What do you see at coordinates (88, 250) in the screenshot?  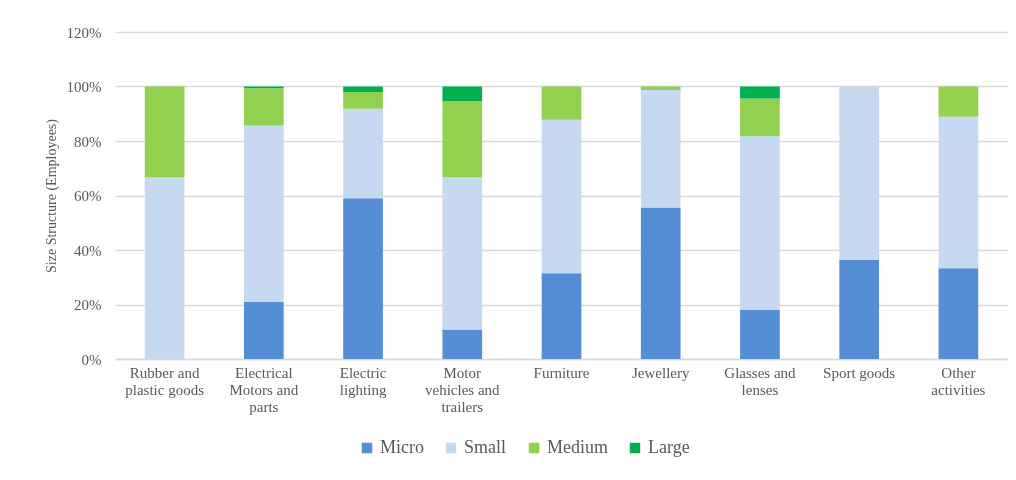 I see `y-tick-label: 40%` at bounding box center [88, 250].